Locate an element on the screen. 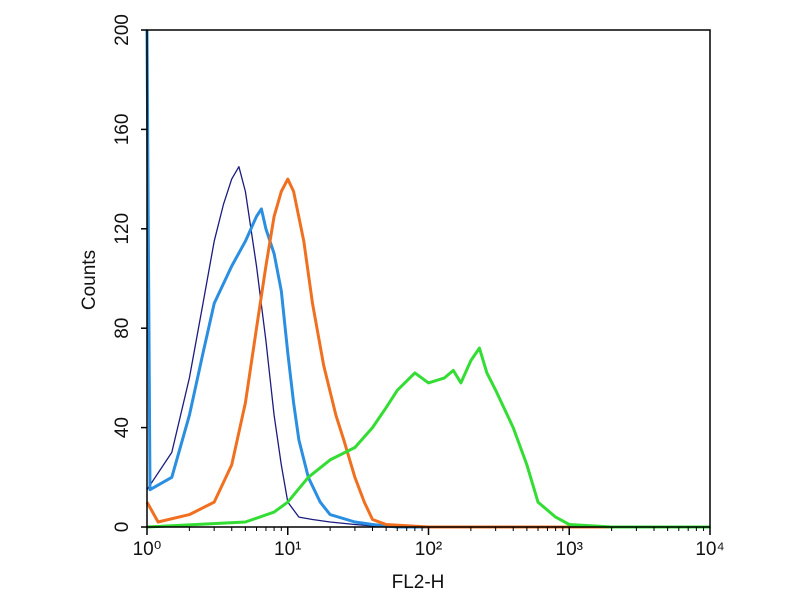  x-tick-label: 10¹ is located at coordinates (287, 549).